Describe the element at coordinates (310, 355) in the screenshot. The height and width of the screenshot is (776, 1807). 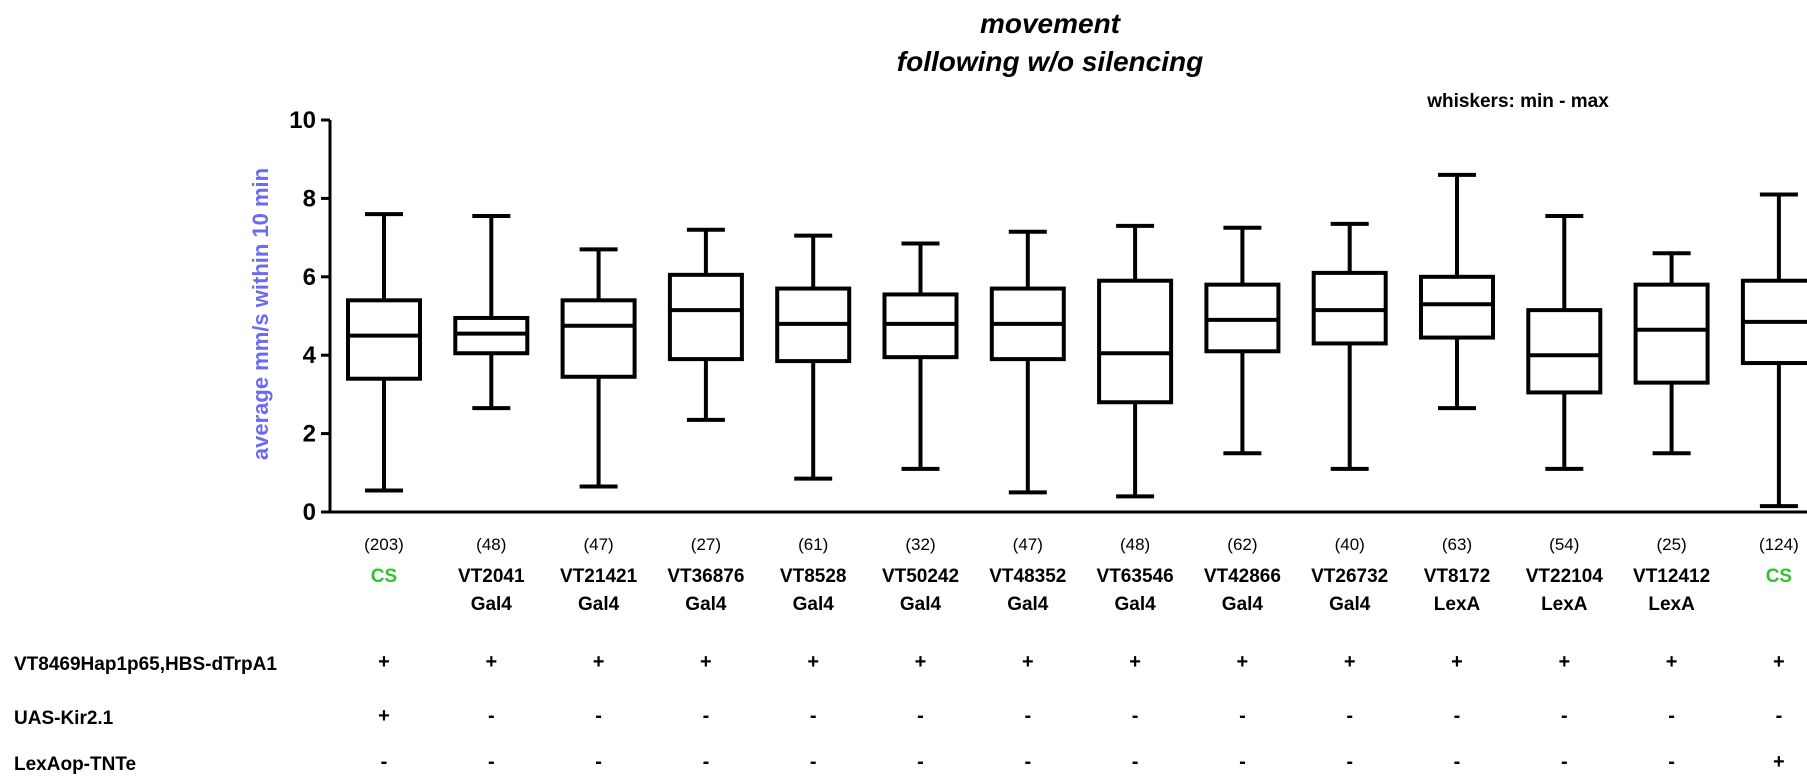
I see `y-tick-label: 4` at that location.